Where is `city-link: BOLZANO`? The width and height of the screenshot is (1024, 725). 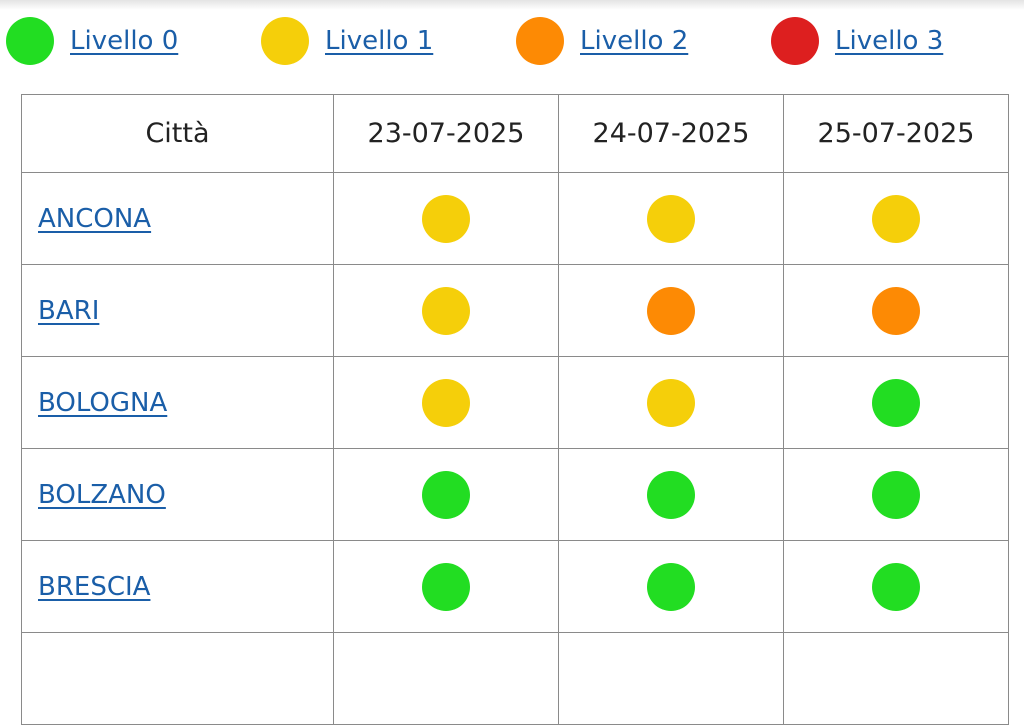 city-link: BOLZANO is located at coordinates (102, 494).